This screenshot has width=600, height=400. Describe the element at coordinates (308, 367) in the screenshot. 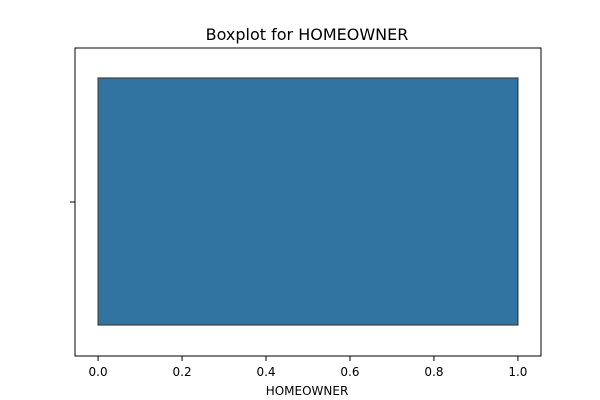

I see `x-axis-ticks: 0.0 0.2 0.4 0.6 0.8 1.0` at that location.